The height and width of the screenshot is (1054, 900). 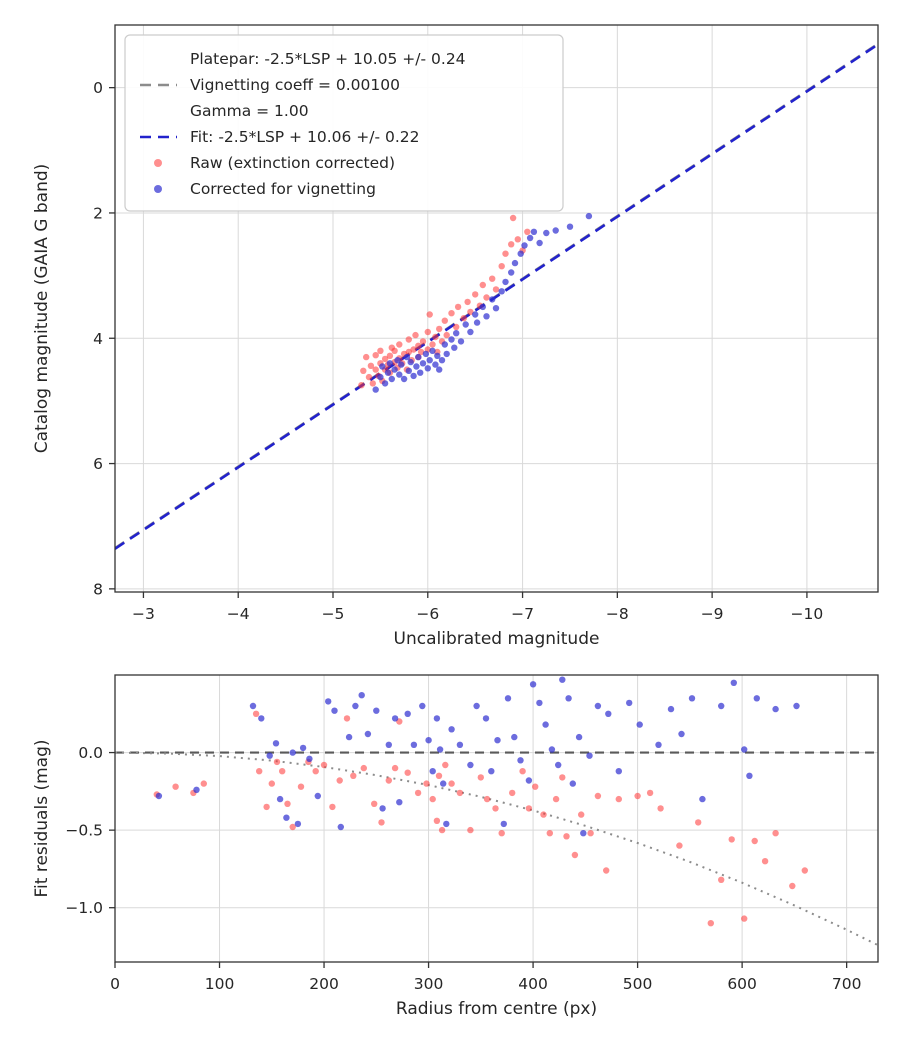 What do you see at coordinates (42, 819) in the screenshot?
I see `bottom-ylabel: Fit residuals (mag)` at bounding box center [42, 819].